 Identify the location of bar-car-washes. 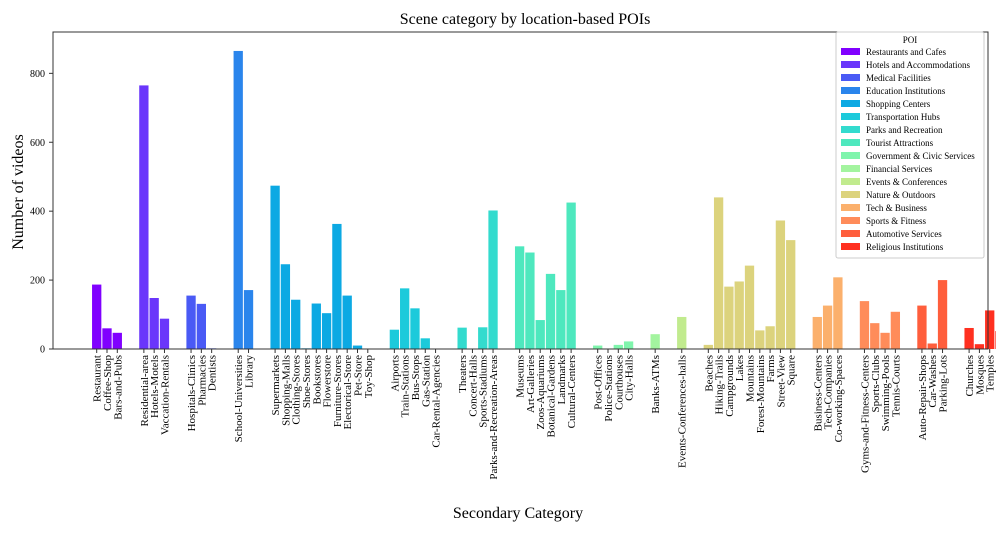
(932, 346).